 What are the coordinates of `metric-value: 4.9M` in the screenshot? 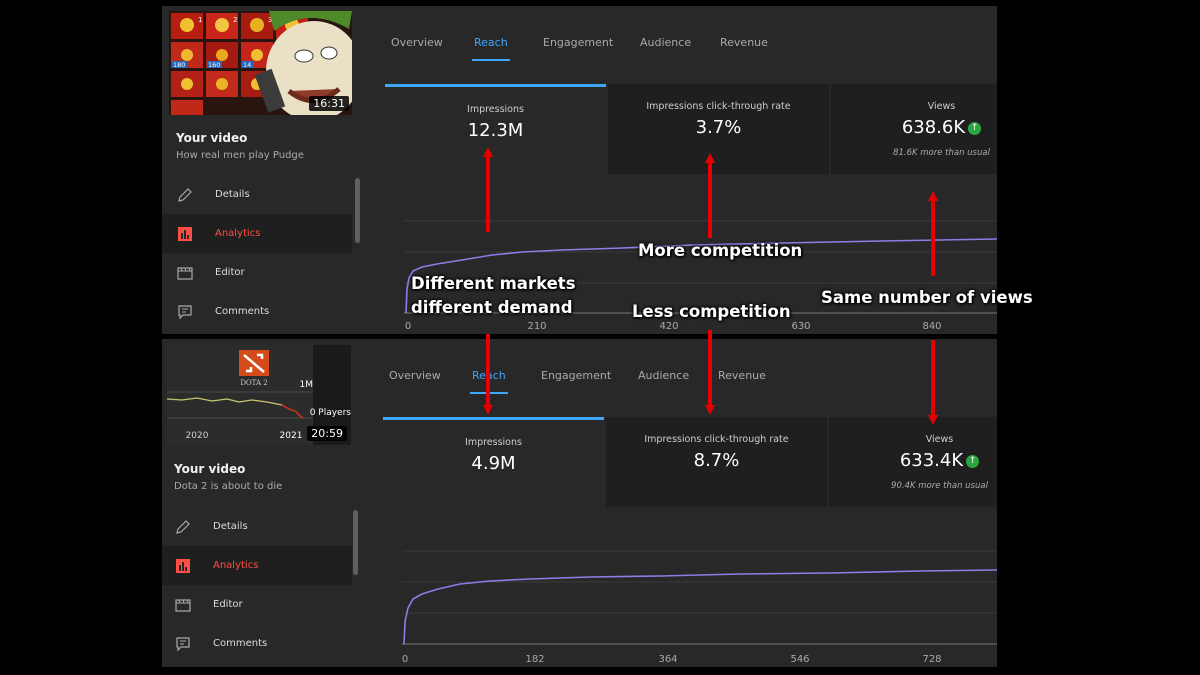 It's located at (493, 463).